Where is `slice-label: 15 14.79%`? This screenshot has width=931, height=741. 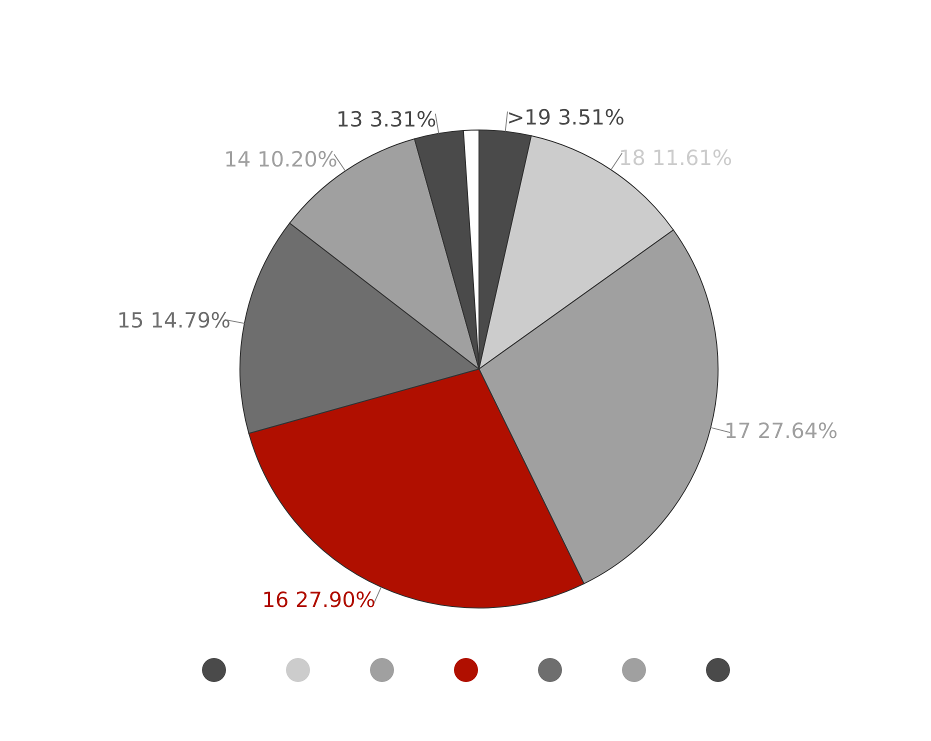 slice-label: 15 14.79% is located at coordinates (174, 320).